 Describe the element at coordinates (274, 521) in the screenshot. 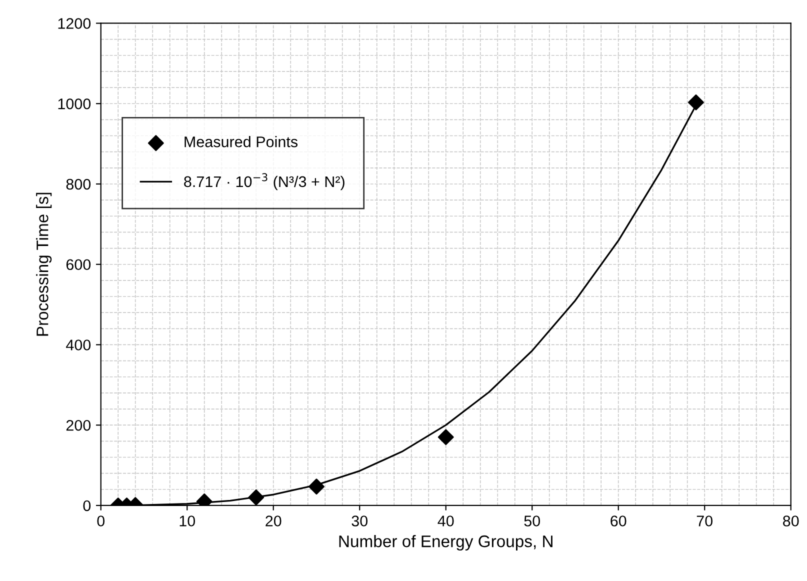

I see `x-tick-label: 20` at that location.